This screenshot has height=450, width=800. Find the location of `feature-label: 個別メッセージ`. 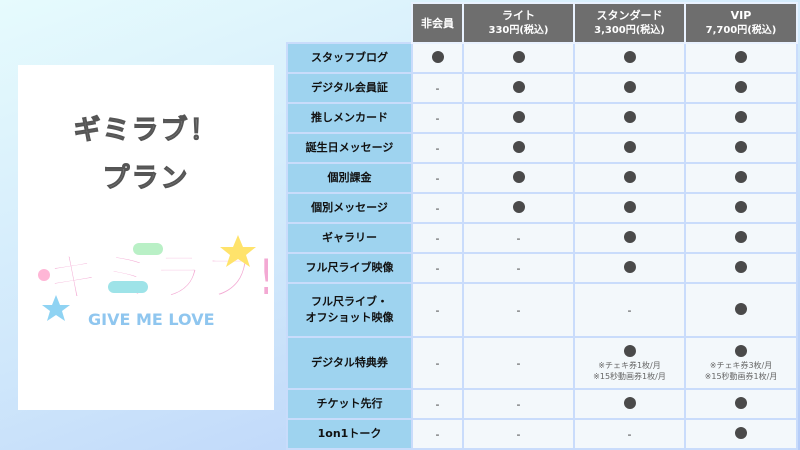

feature-label: 個別メッセージ is located at coordinates (349, 208).